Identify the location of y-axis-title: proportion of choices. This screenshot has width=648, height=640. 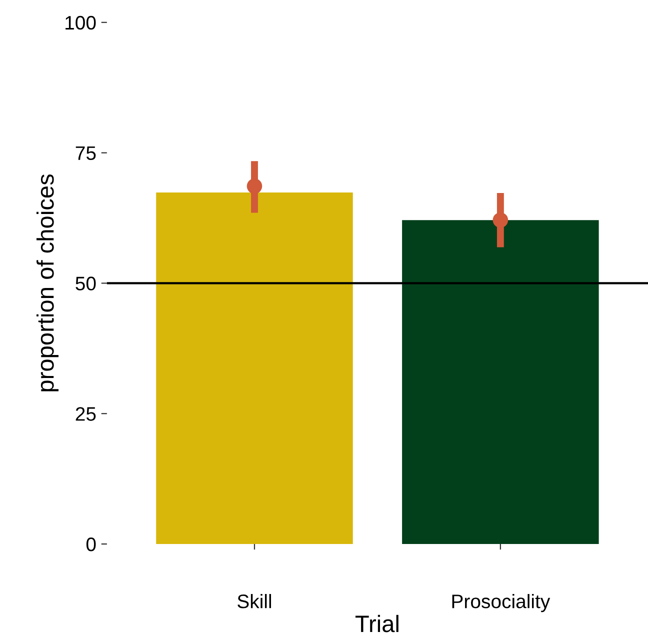
(47, 283).